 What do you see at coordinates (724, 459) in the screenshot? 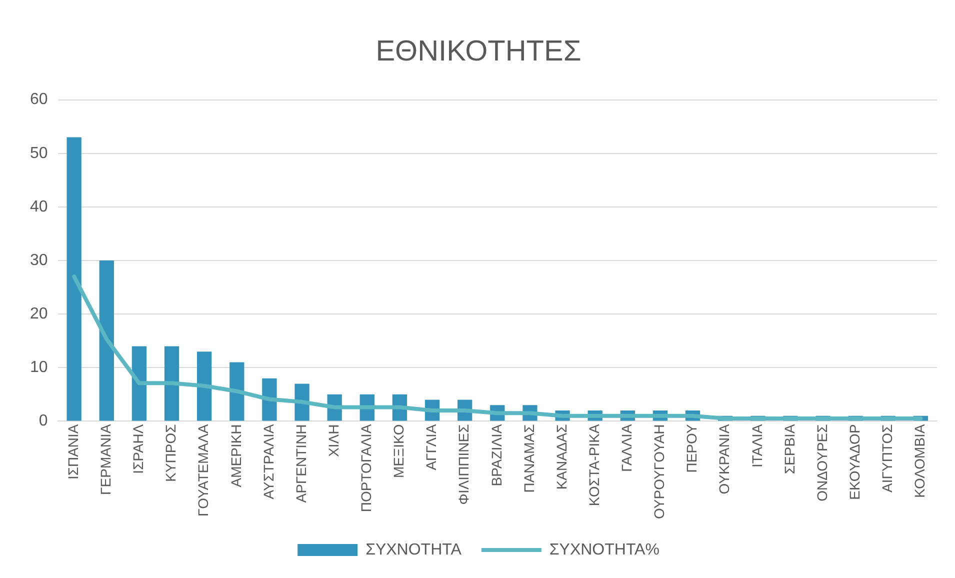
I see `x-tick-label: ΟΥΚΡΑΝΙΑ` at bounding box center [724, 459].